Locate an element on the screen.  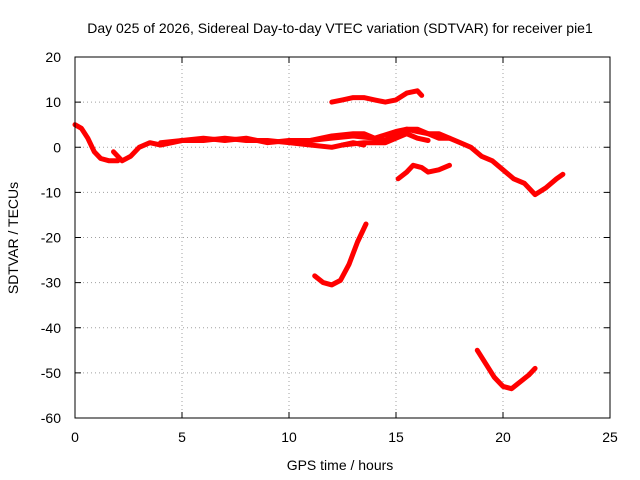
y-tick-label: -10 is located at coordinates (51, 192).